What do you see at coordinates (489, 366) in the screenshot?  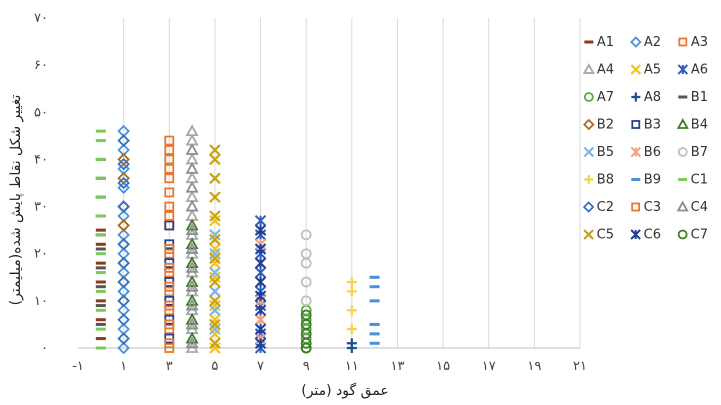 I see `x-tick-label: ۱۷` at bounding box center [489, 366].